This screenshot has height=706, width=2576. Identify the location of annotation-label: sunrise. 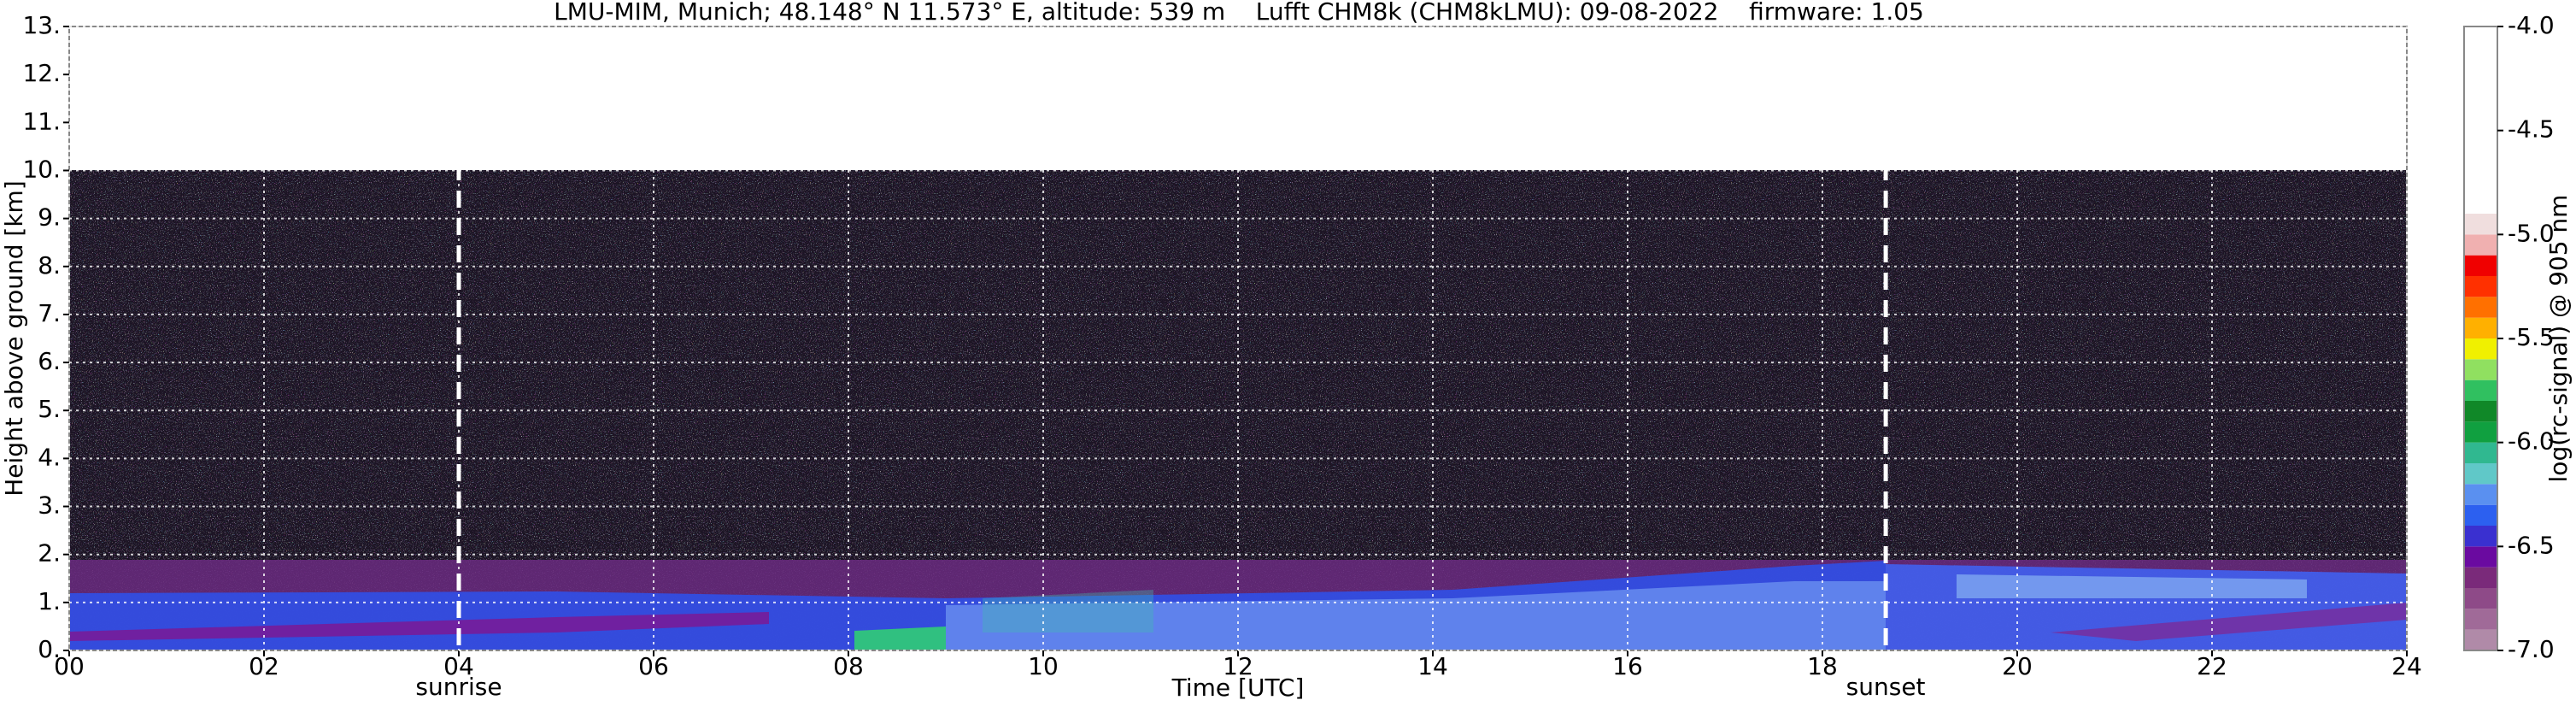
(458, 687).